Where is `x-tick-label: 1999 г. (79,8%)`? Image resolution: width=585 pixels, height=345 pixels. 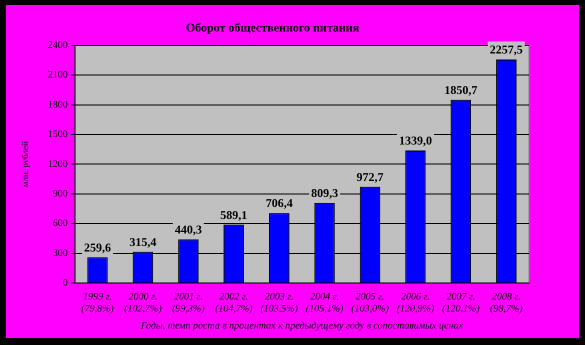 x-tick-label: 1999 г. (79,8%) is located at coordinates (97, 303).